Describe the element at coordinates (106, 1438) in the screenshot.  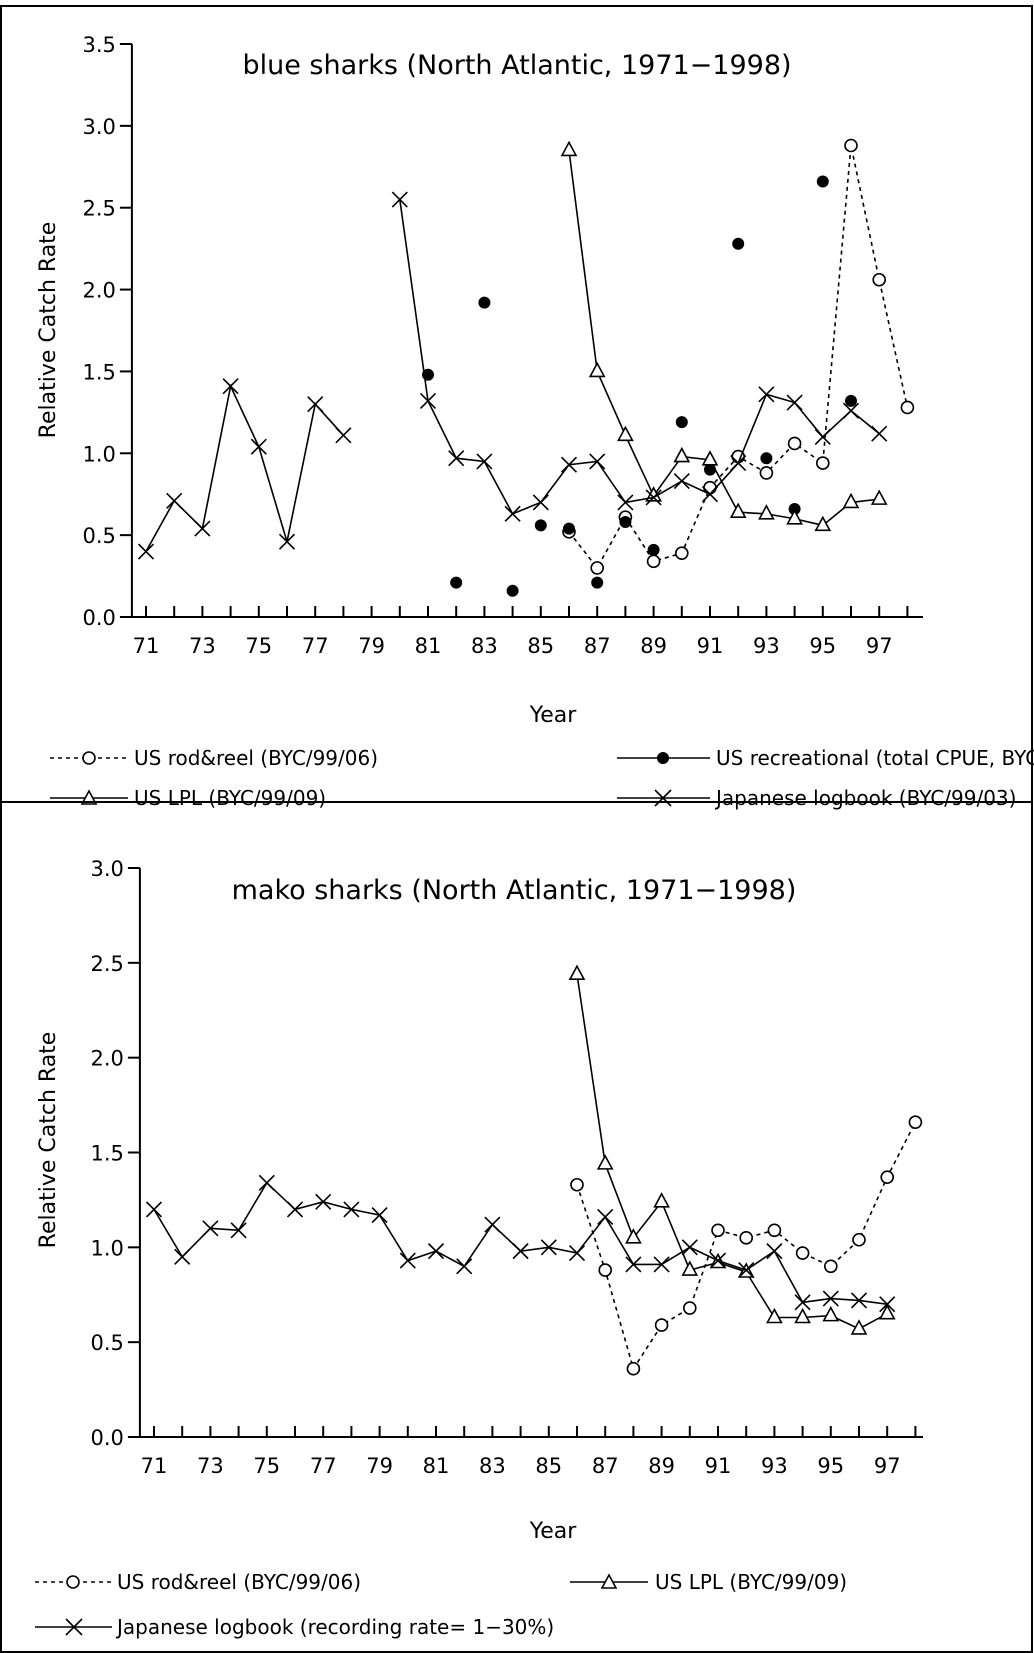
I see `y-tick-label: 0.0` at that location.